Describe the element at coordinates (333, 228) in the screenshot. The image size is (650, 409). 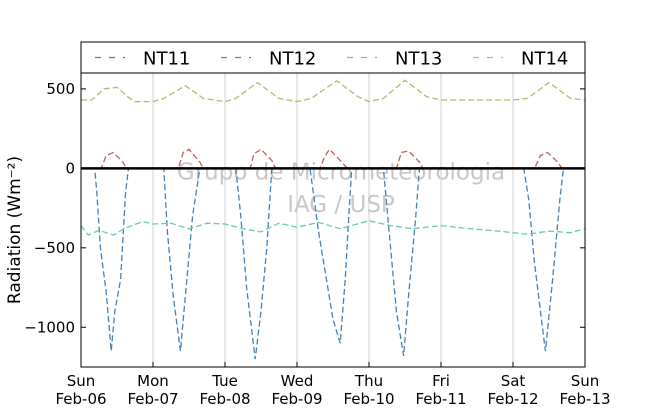
I see `series-line-nt13` at that location.